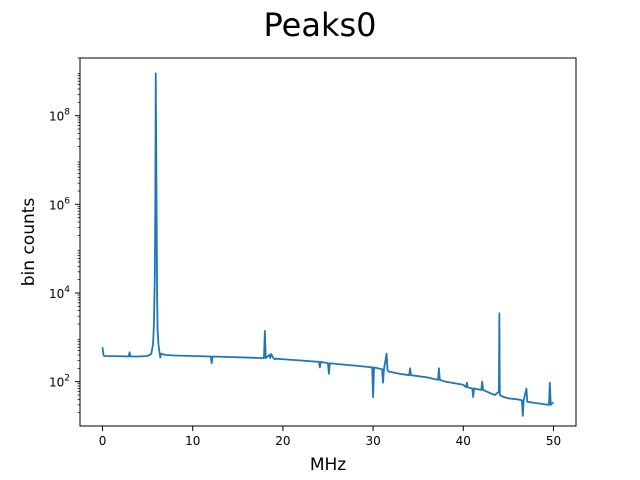 This screenshot has width=640, height=480. I want to click on x-tick-label: 40, so click(463, 441).